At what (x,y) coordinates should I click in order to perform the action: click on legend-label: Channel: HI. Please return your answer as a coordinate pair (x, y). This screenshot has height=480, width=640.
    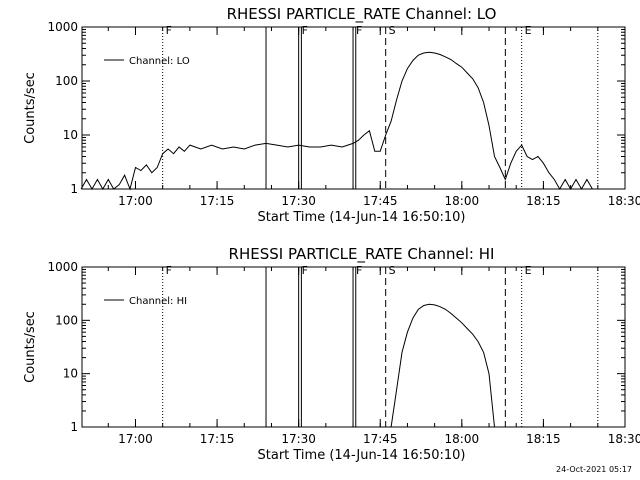
    Looking at the image, I should click on (158, 301).